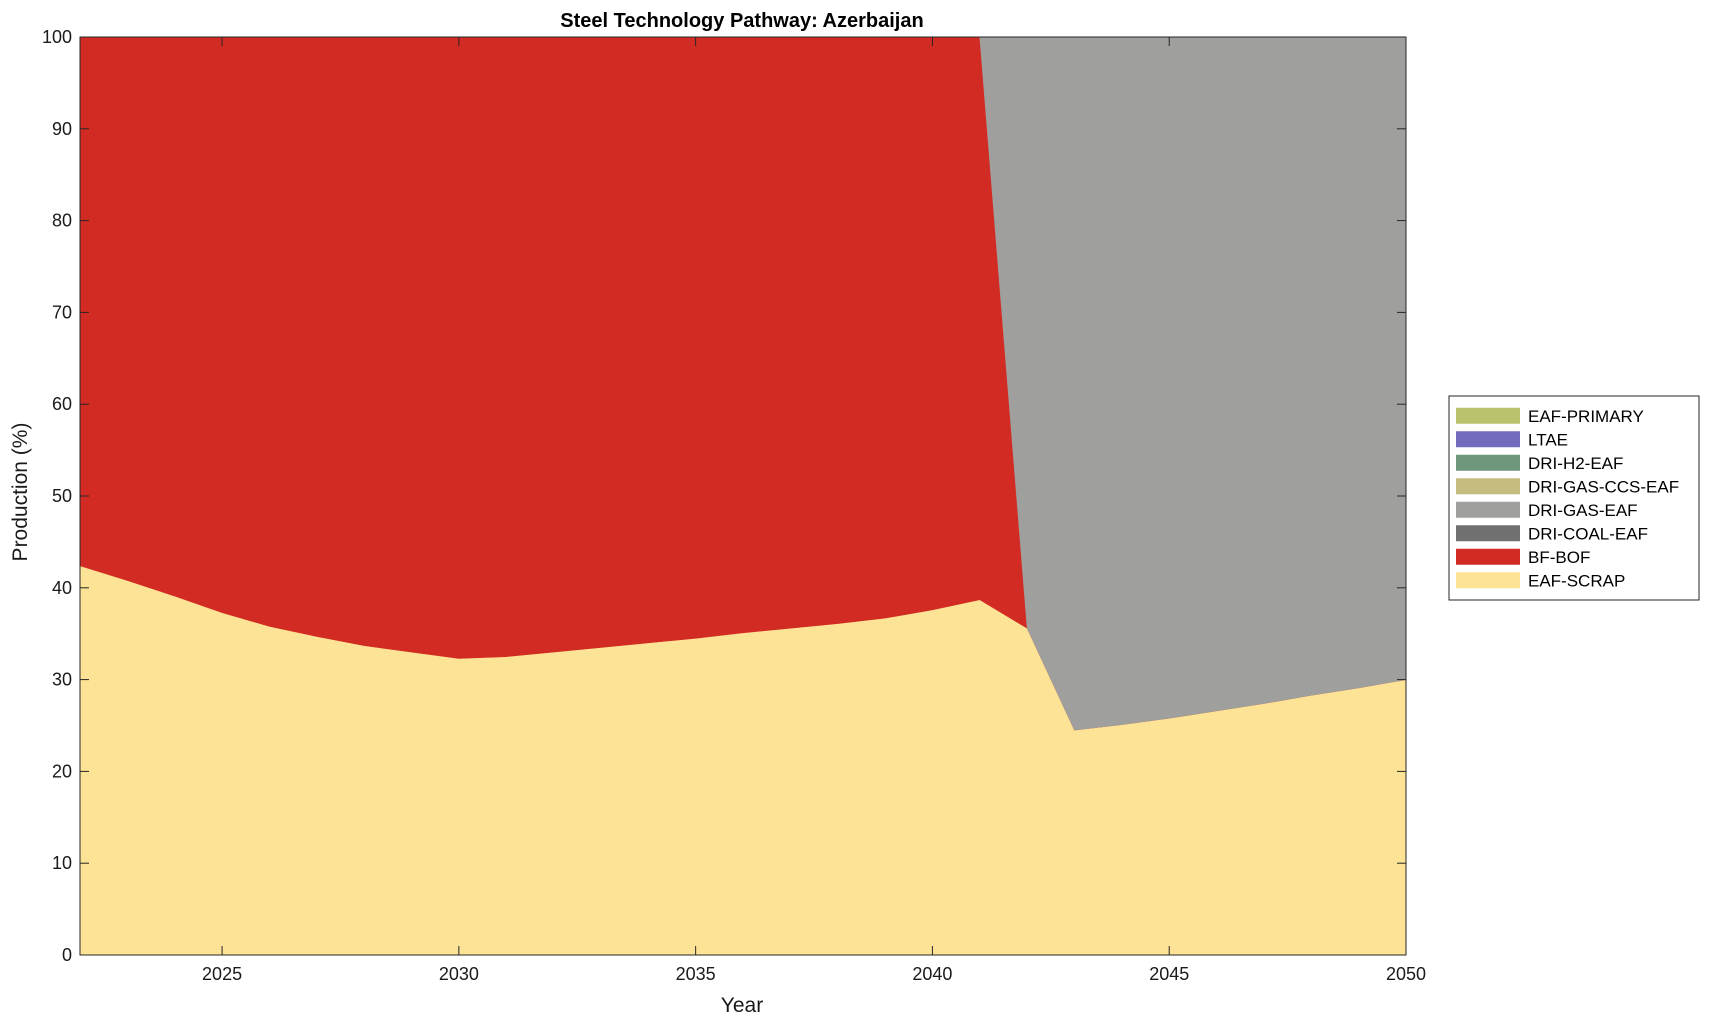 This screenshot has width=1709, height=1021. I want to click on legend-swatch-bf-bof, so click(1488, 556).